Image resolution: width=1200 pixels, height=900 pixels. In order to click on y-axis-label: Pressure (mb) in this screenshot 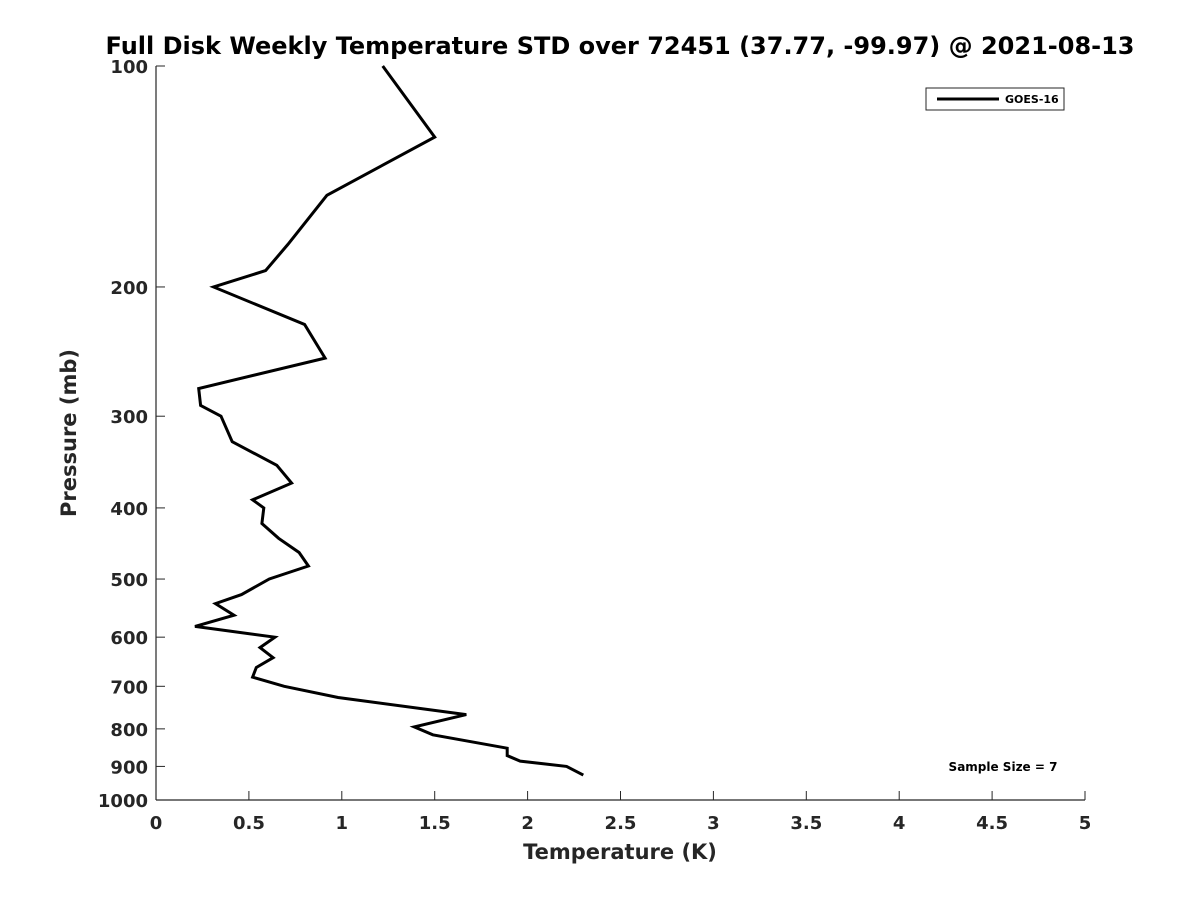, I will do `click(69, 433)`.